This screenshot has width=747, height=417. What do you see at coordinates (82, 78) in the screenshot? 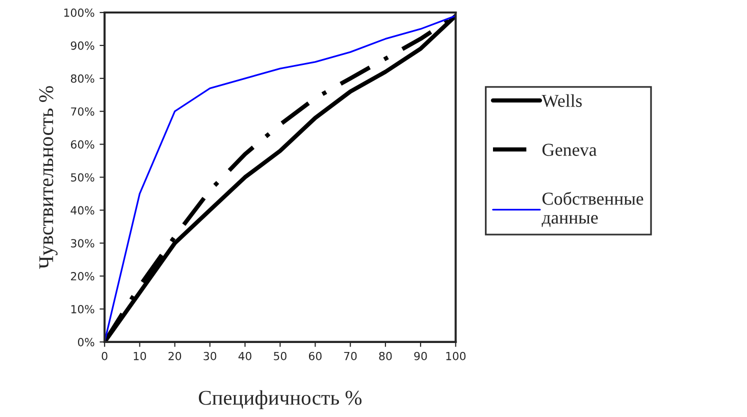
I see `y-tick-label: 80%` at bounding box center [82, 78].